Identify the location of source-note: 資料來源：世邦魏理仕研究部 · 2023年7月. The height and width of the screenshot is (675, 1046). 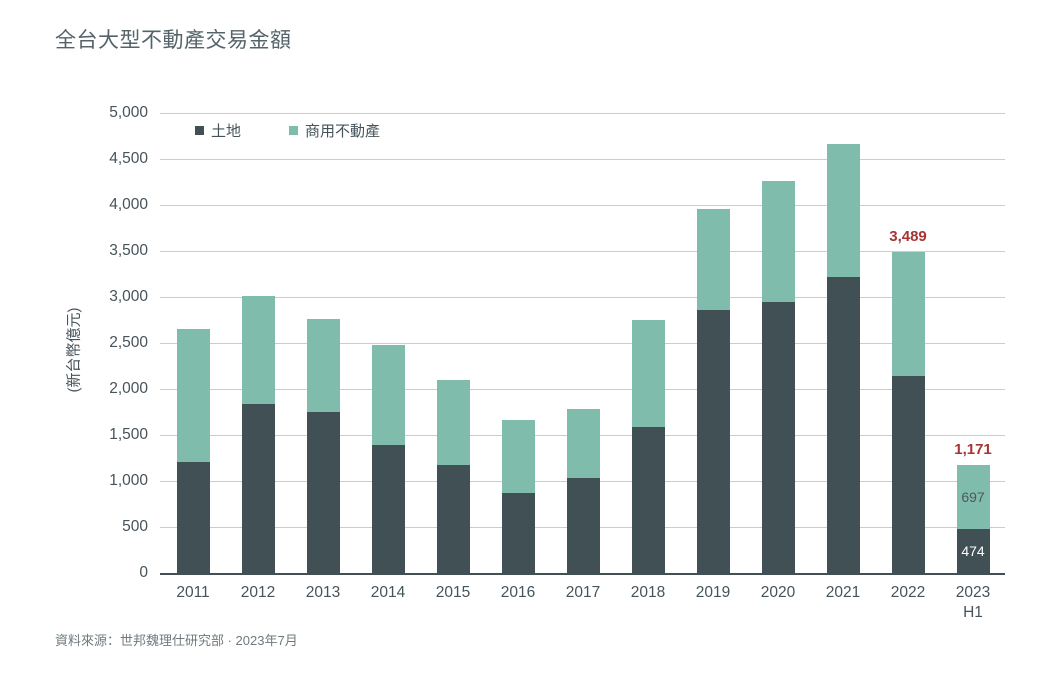
(176, 640).